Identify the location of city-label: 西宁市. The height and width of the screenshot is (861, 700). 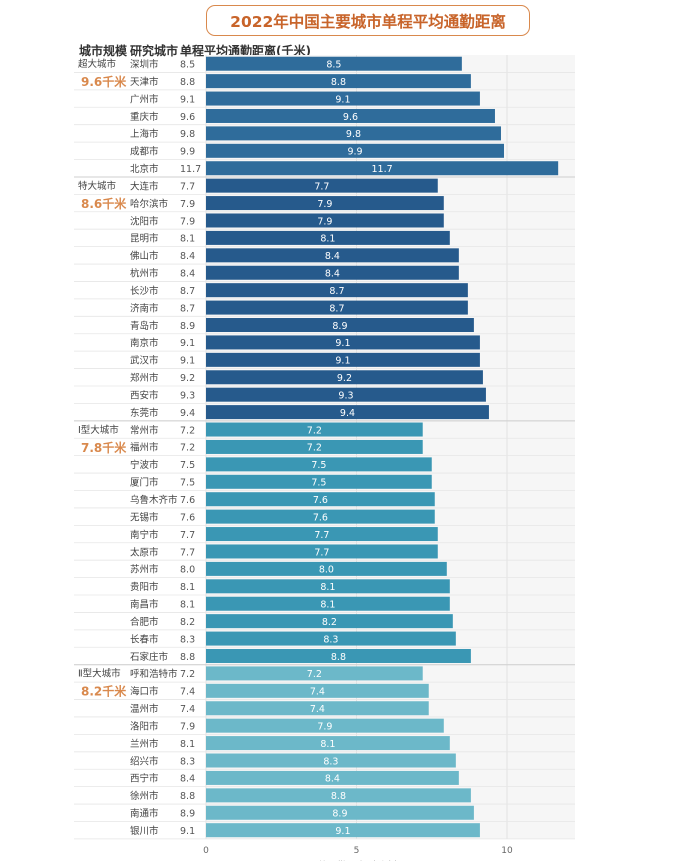
(144, 779).